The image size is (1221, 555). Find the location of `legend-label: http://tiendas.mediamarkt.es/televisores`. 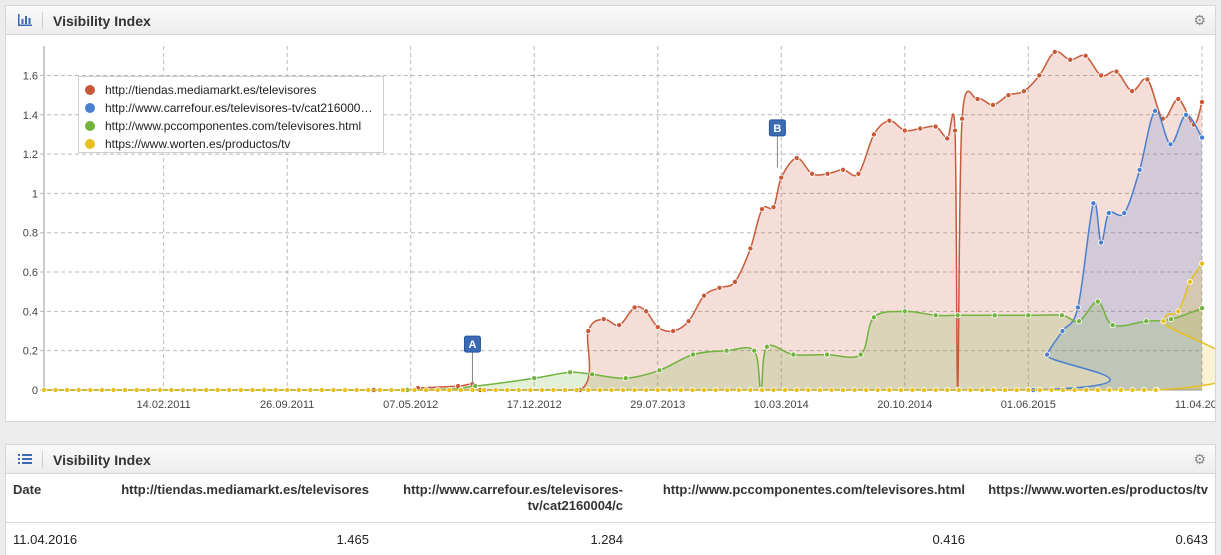

legend-label: http://tiendas.mediamarkt.es/televisores is located at coordinates (211, 90).